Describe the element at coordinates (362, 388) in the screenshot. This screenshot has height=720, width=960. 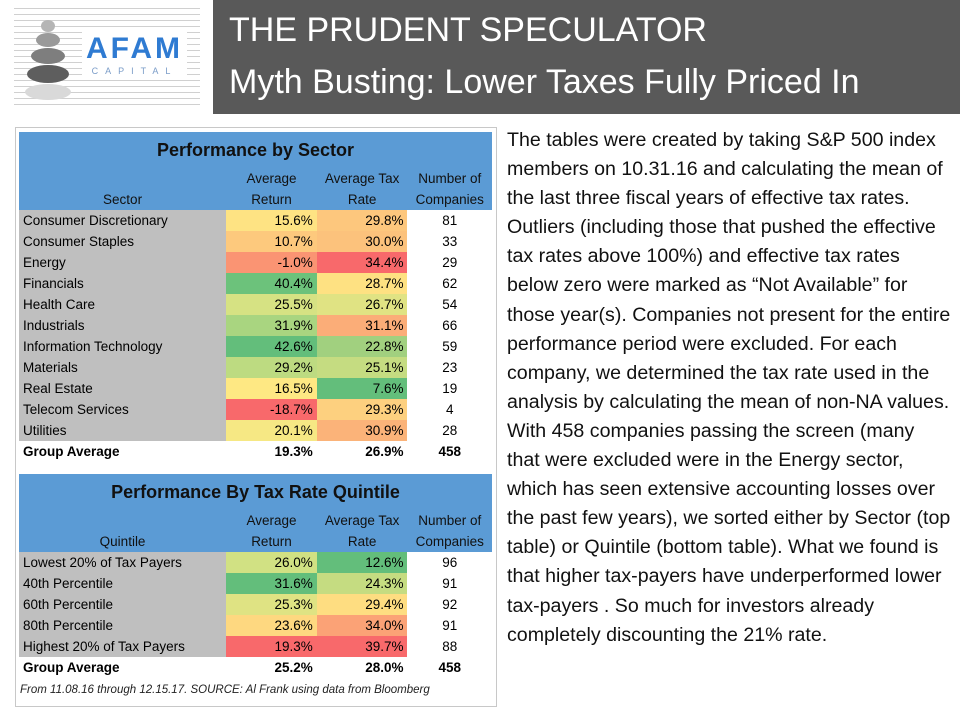
I see `tax-rate-cell: 7.6%` at that location.